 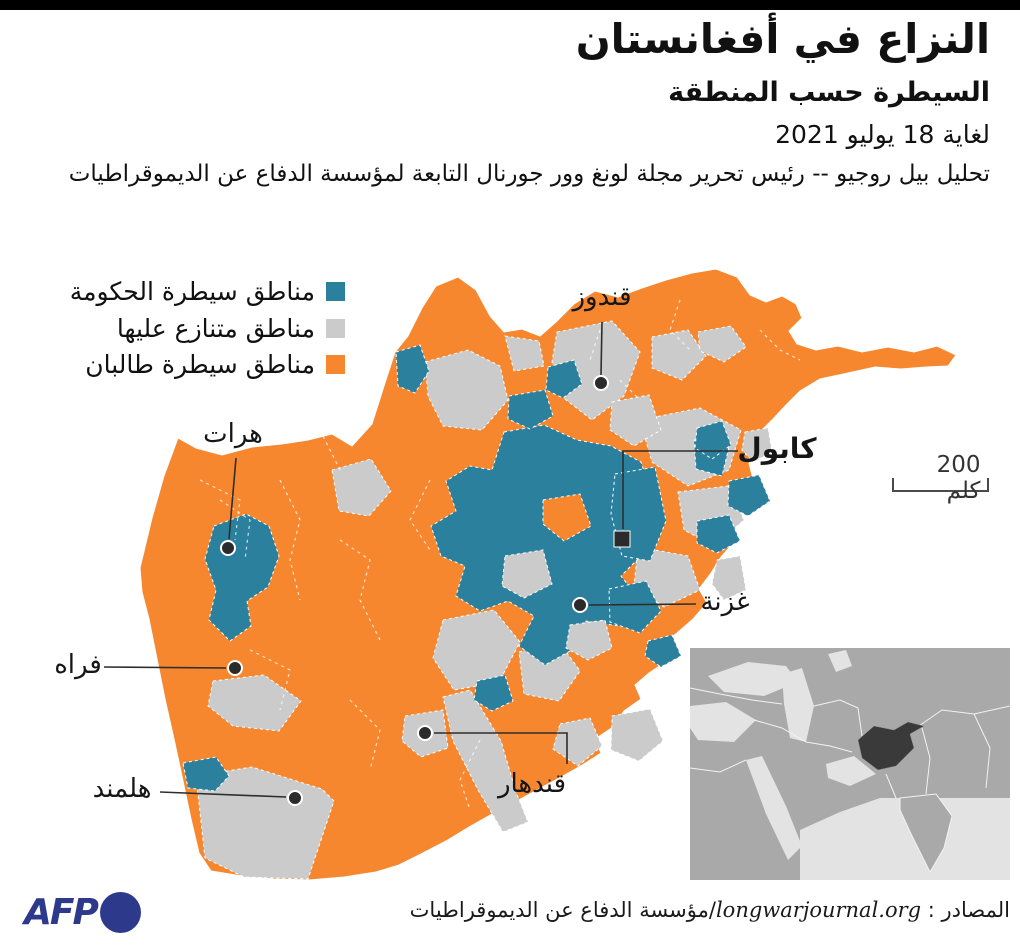 What do you see at coordinates (335, 292) in the screenshot?
I see `government-color-swatch` at bounding box center [335, 292].